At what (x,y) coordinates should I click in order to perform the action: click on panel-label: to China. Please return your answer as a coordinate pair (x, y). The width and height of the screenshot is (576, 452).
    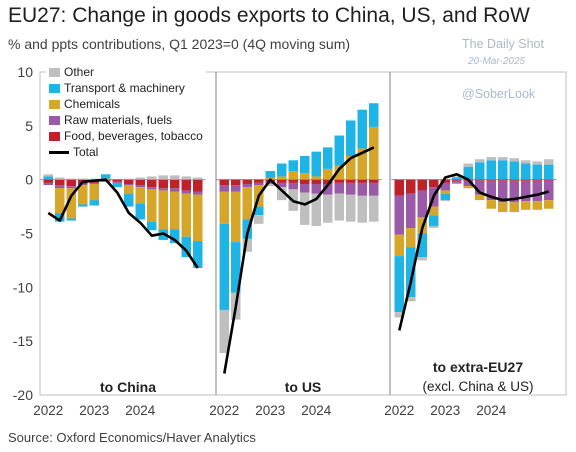
    Looking at the image, I should click on (128, 387).